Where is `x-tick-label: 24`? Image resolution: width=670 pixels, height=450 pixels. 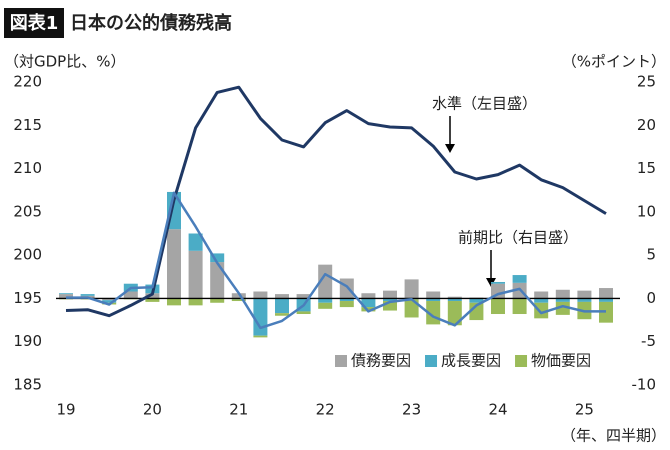
x-tick-label: 24 is located at coordinates (497, 410).